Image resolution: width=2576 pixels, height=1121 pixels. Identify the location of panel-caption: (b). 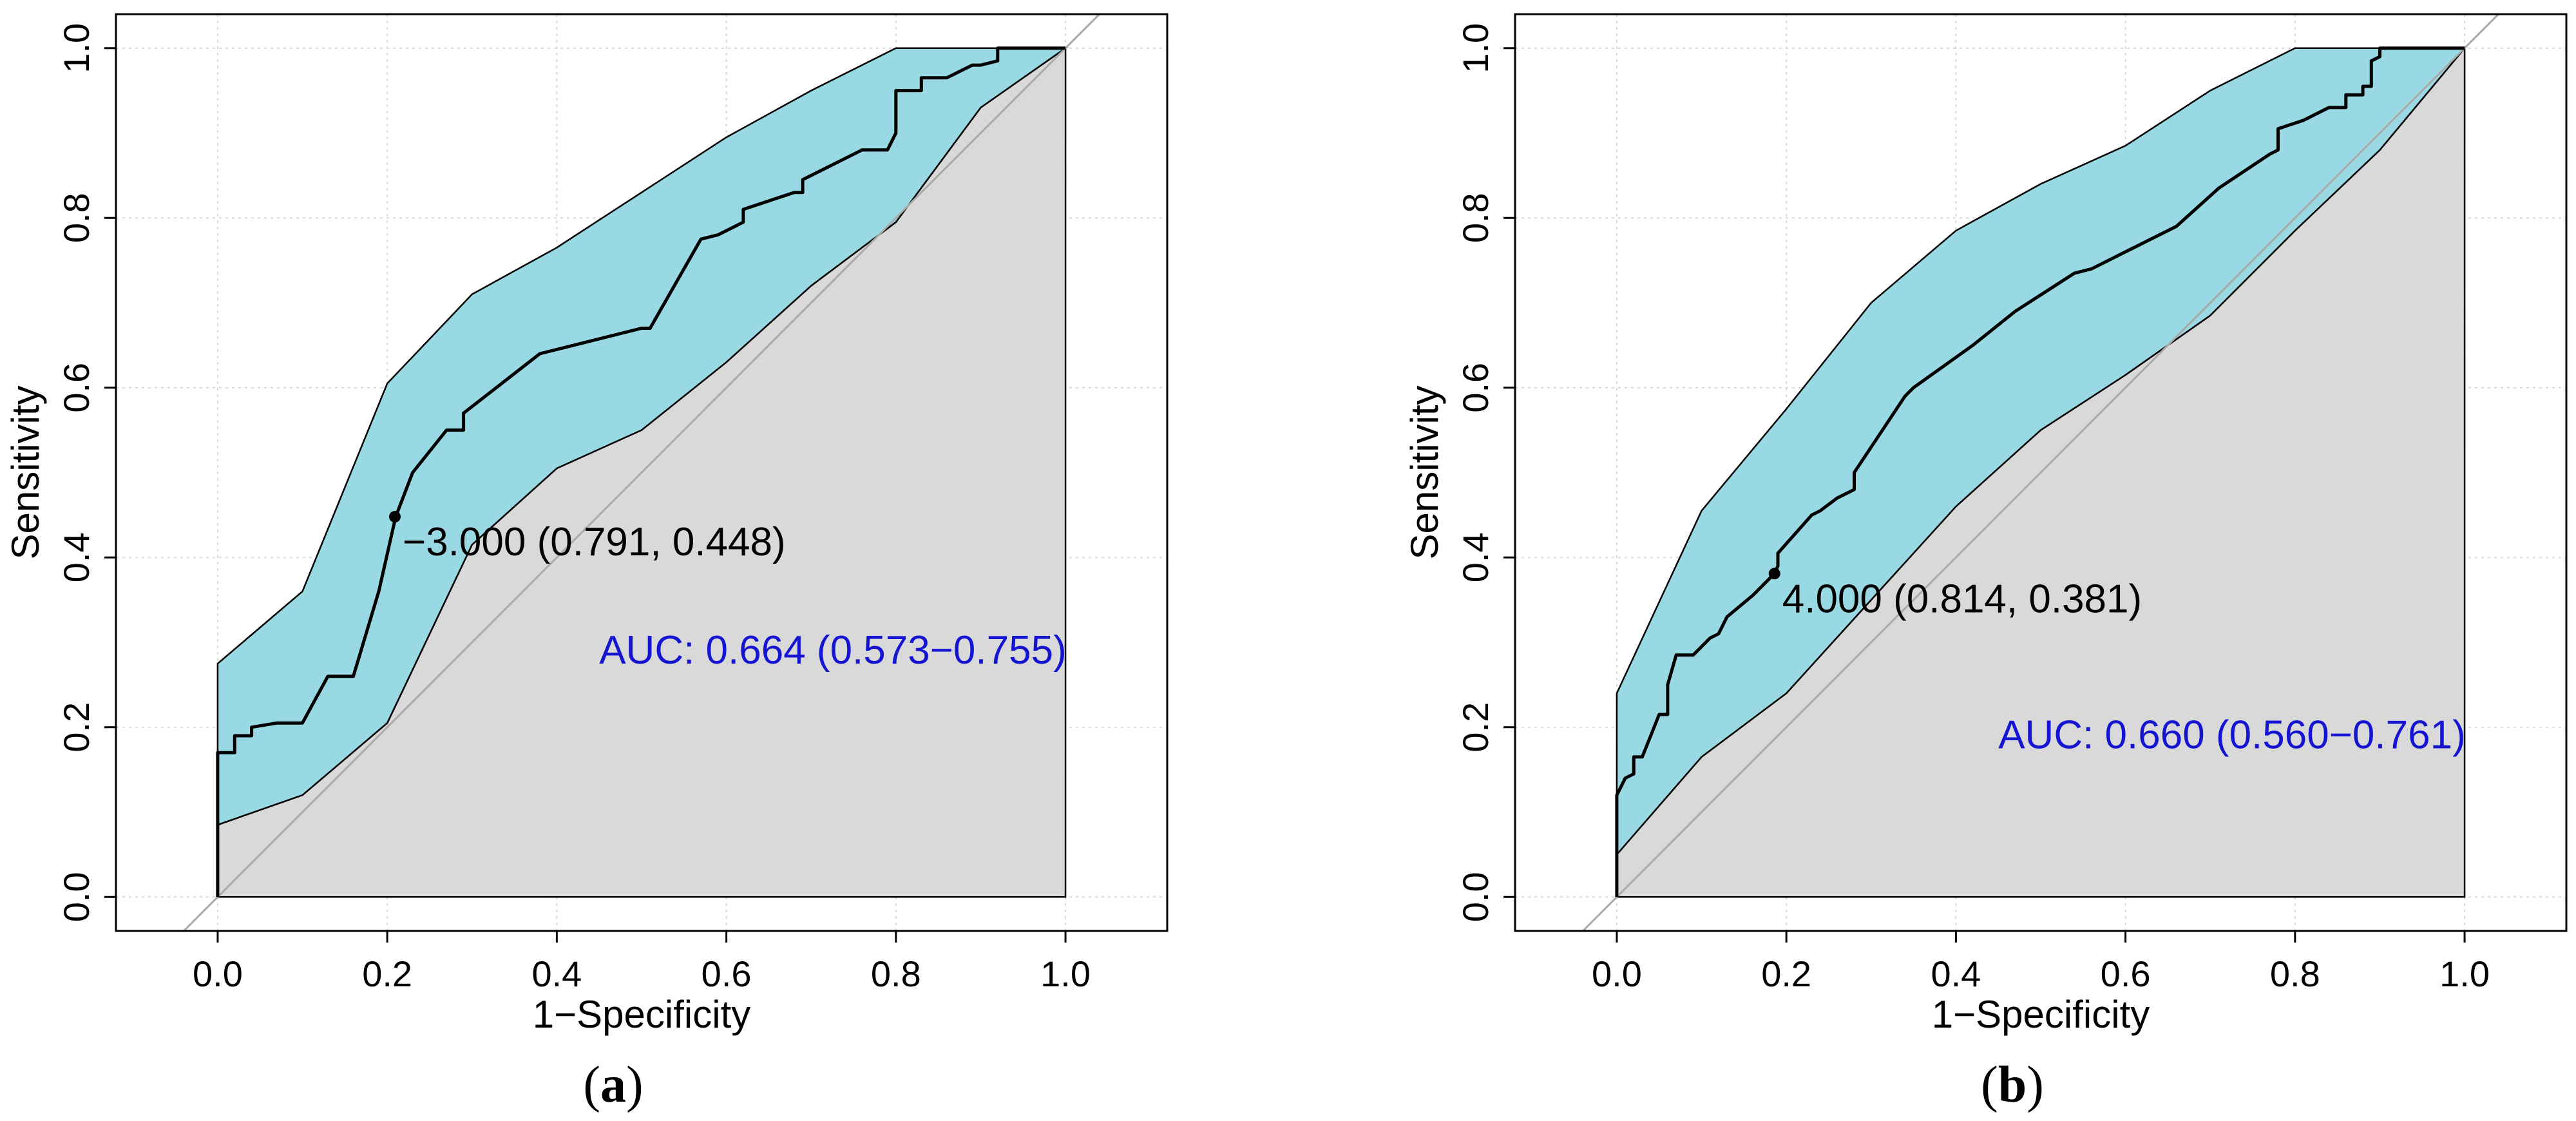
(2012, 1085).